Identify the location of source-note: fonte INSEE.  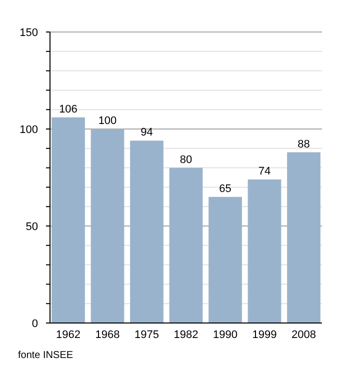
(46, 355).